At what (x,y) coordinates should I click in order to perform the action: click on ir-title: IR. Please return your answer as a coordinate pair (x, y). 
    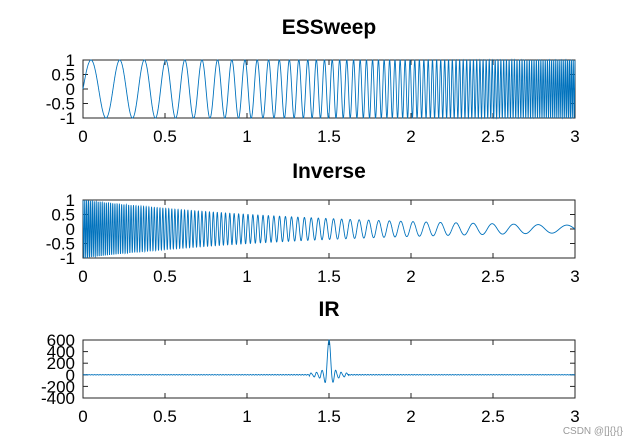
    Looking at the image, I should click on (329, 309).